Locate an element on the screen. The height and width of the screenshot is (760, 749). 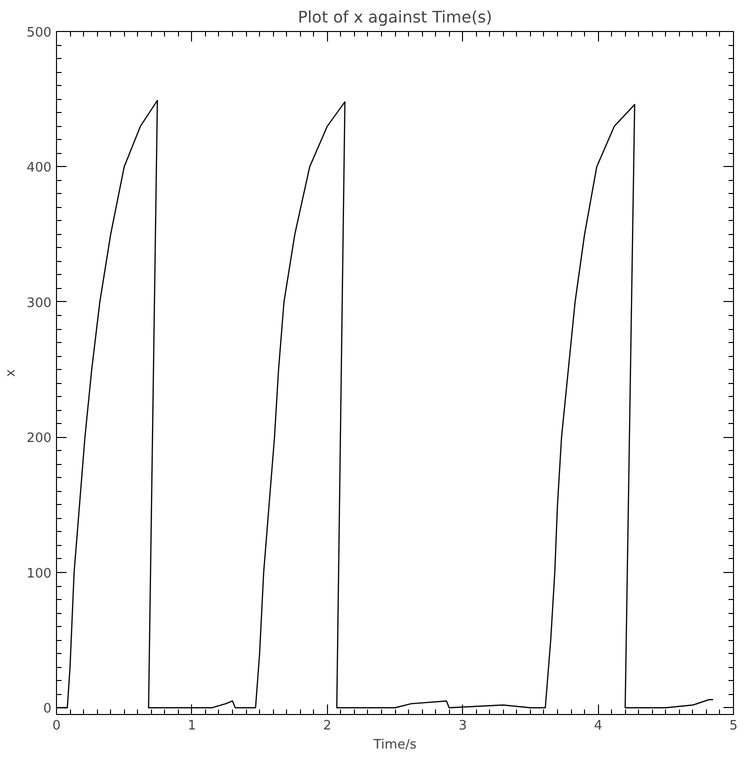
y-tick-label: 0 is located at coordinates (47, 709).